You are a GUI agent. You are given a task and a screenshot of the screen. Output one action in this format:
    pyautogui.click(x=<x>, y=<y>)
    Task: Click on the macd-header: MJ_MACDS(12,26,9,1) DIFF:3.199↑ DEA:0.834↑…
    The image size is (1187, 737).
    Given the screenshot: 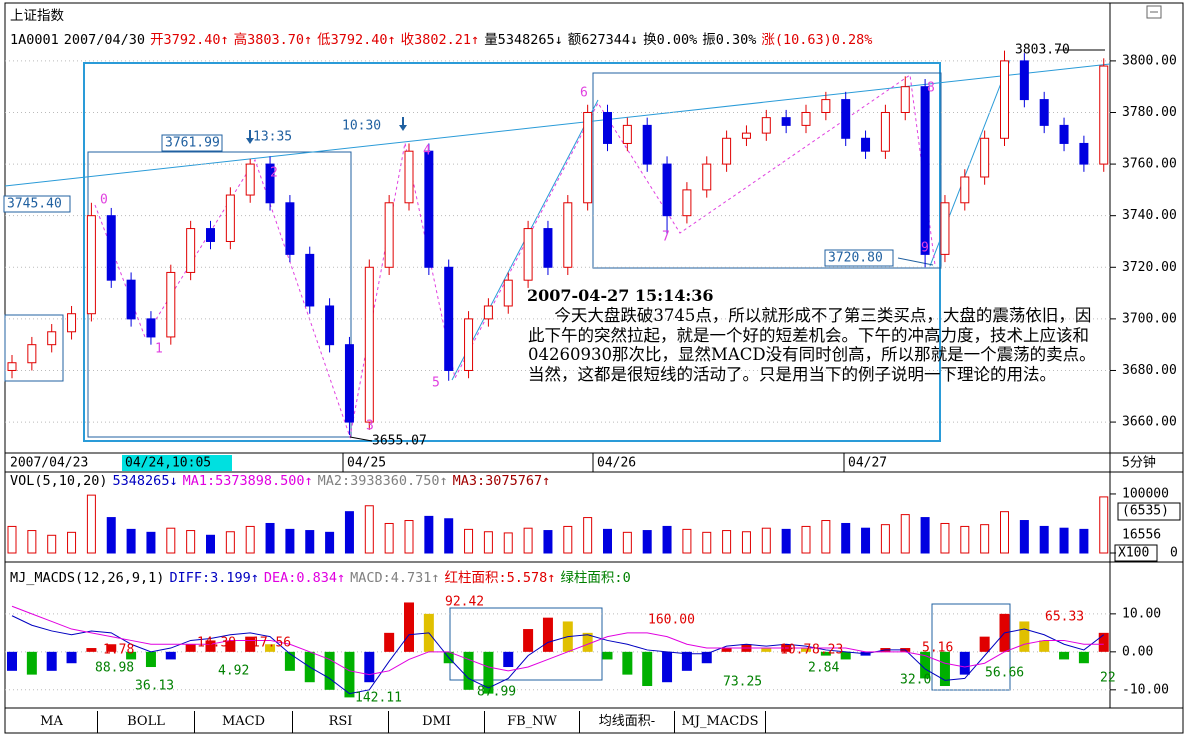 What is the action you would take?
    pyautogui.click(x=323, y=576)
    